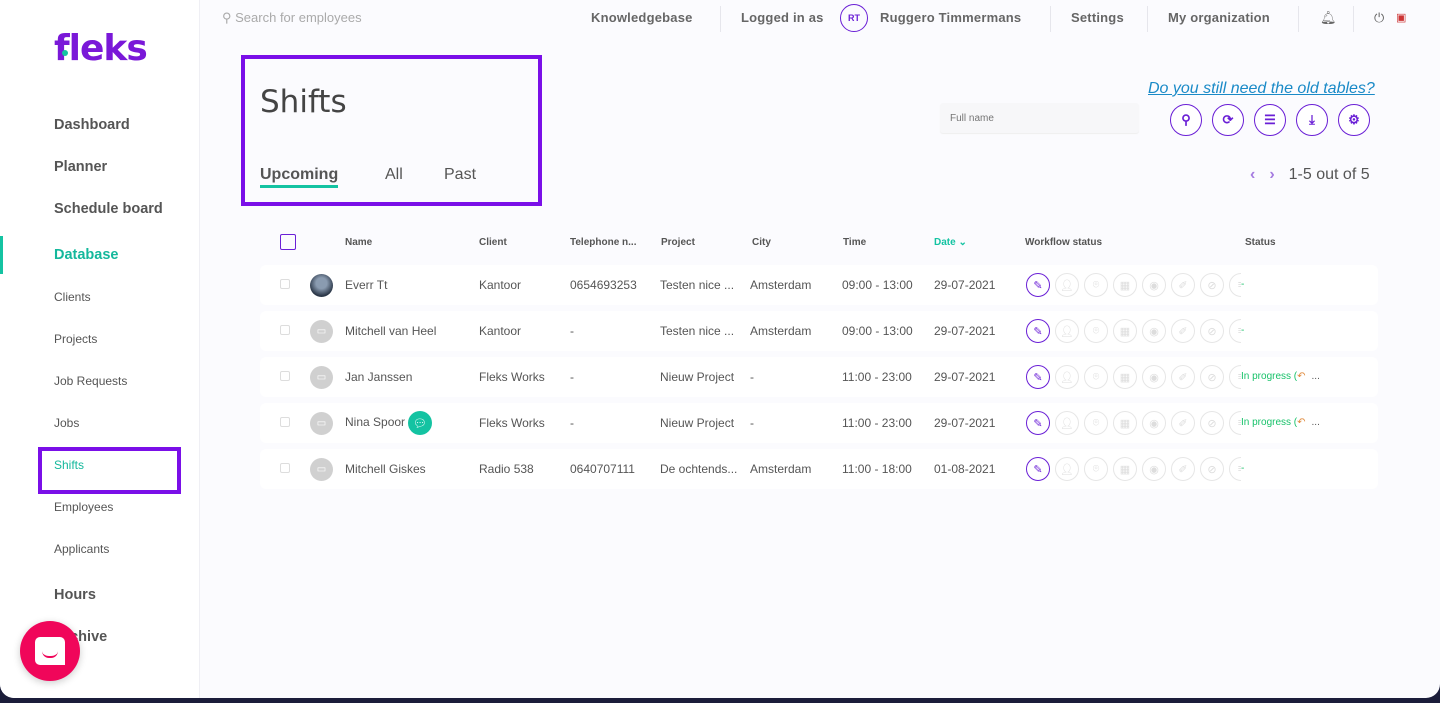  What do you see at coordinates (75, 595) in the screenshot?
I see `sidebar-item-hours: Hours` at bounding box center [75, 595].